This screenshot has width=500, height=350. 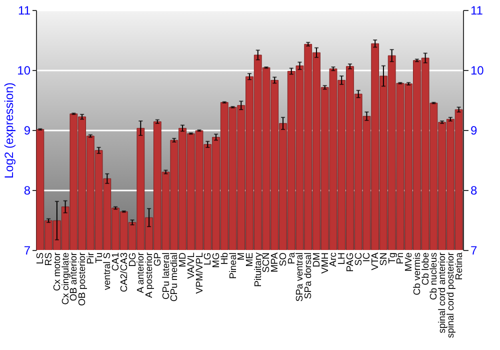 What do you see at coordinates (242, 256) in the screenshot?
I see `x-tick-label: M` at bounding box center [242, 256].